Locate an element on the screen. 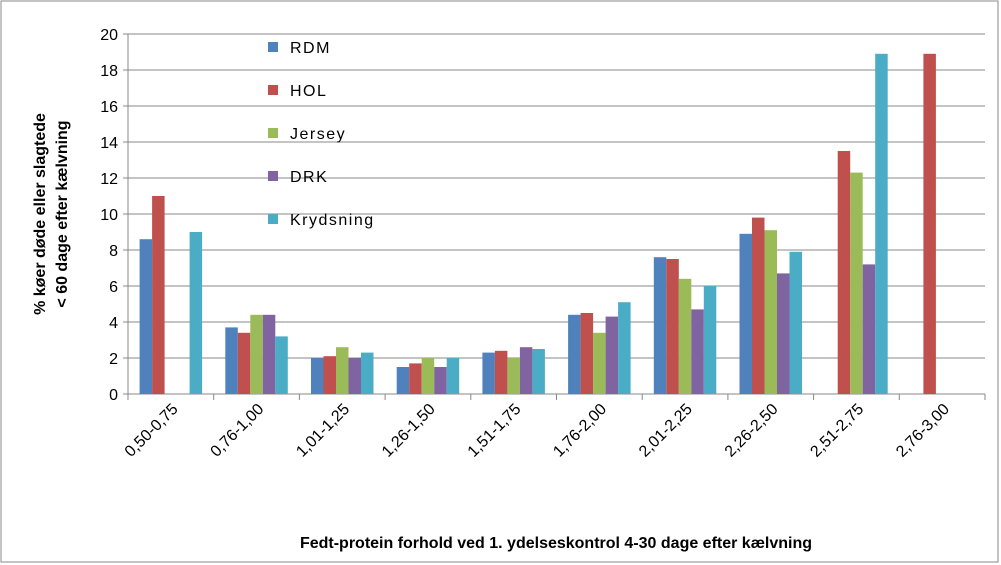  y-tick-label: 18 is located at coordinates (109, 71).